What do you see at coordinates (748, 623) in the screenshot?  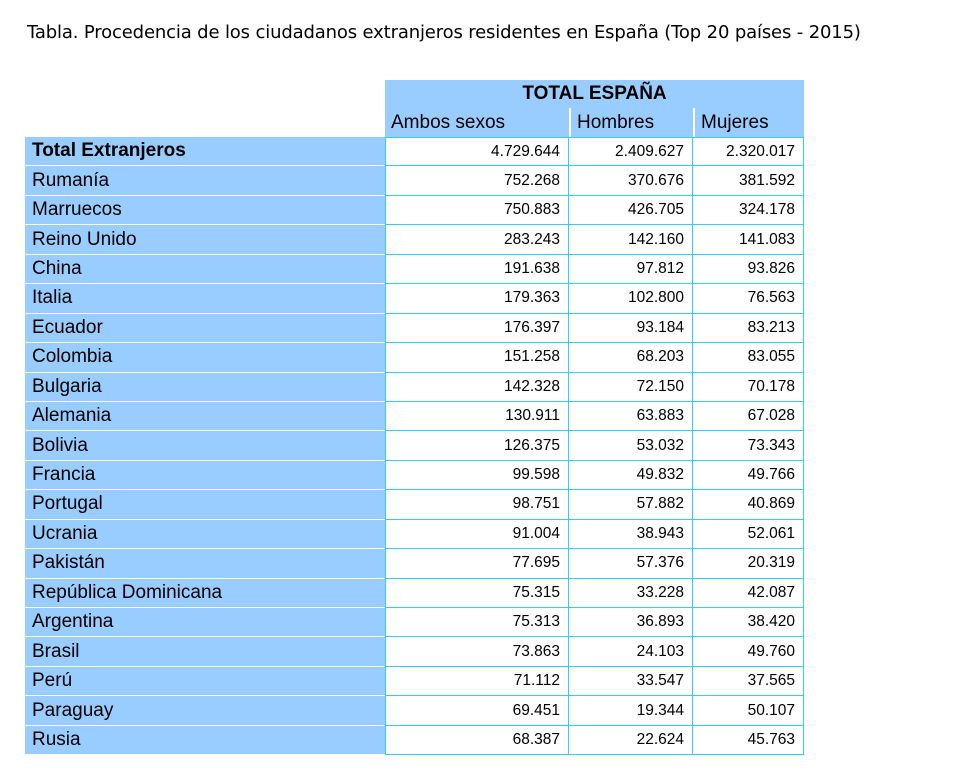 I see `cell-mujeres: 38.420` at bounding box center [748, 623].